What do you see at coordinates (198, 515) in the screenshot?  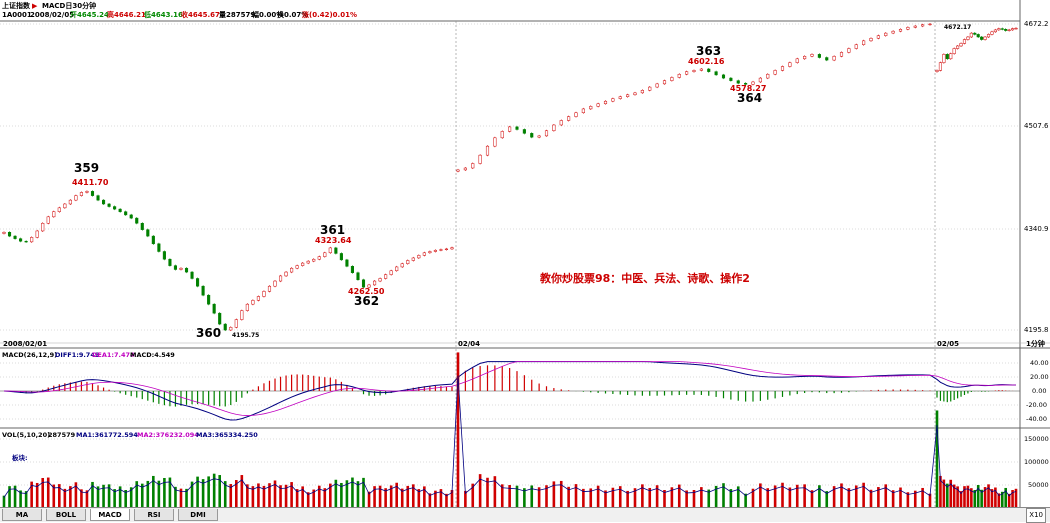 I see `tab-dmi: DMI` at bounding box center [198, 515].